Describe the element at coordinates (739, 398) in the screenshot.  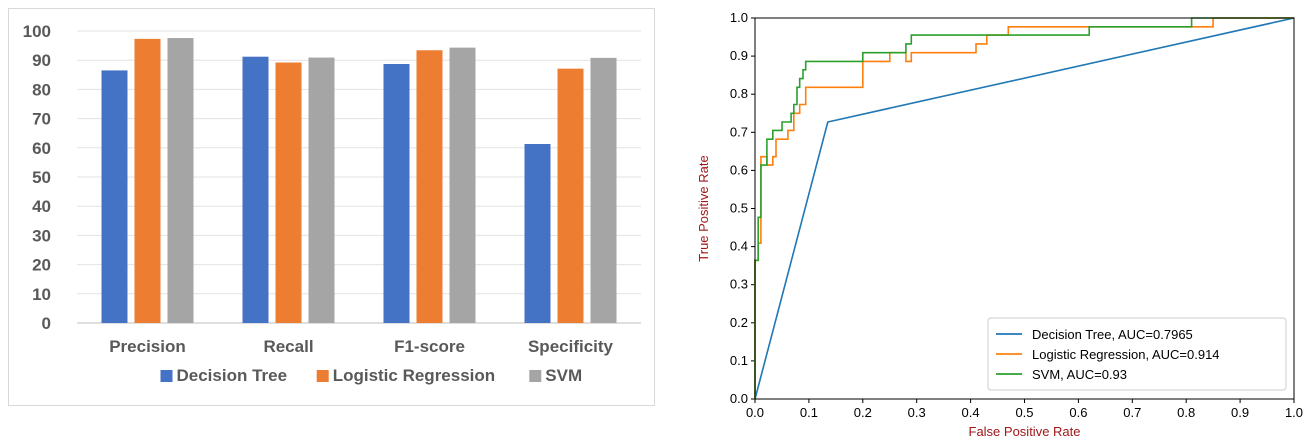
I see `y-tick-label: 0.0` at that location.